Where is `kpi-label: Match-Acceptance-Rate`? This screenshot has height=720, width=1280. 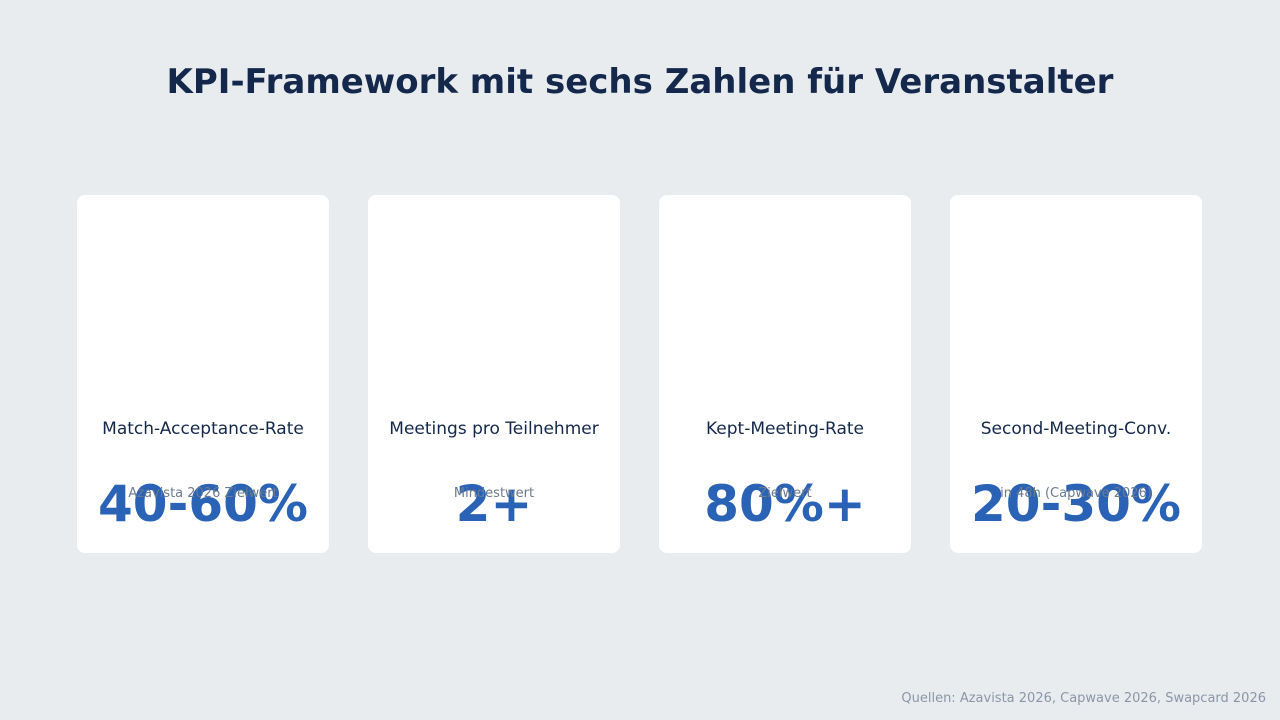 kpi-label: Match-Acceptance-Rate is located at coordinates (203, 429).